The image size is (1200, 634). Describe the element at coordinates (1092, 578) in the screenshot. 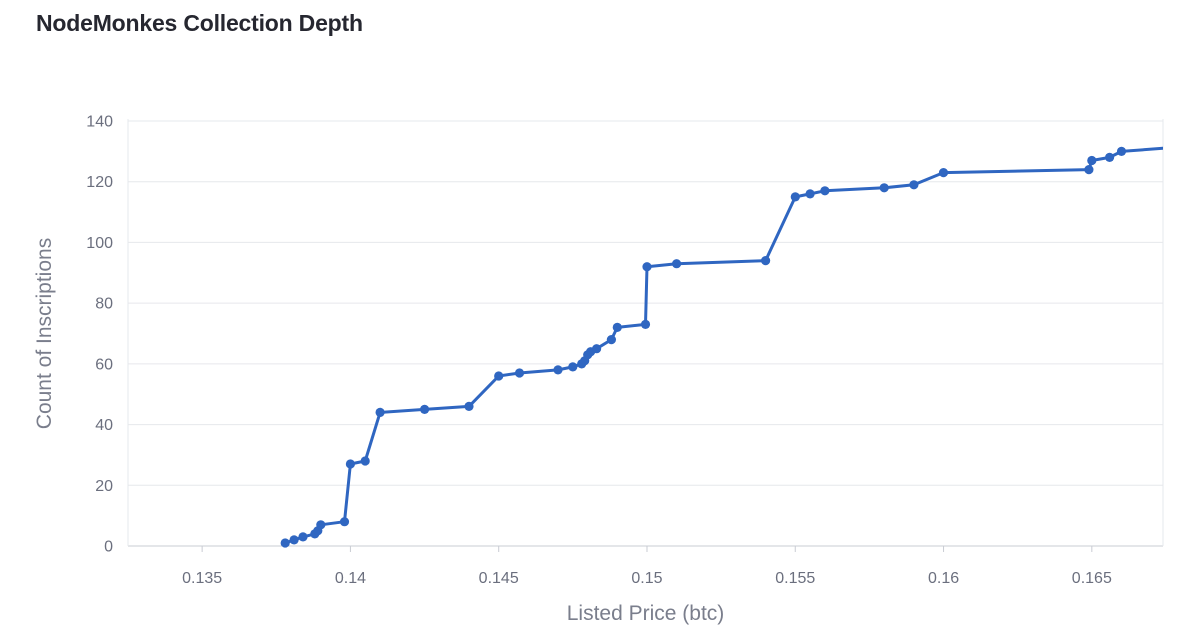

I see `x-tick-label: 0.165` at that location.